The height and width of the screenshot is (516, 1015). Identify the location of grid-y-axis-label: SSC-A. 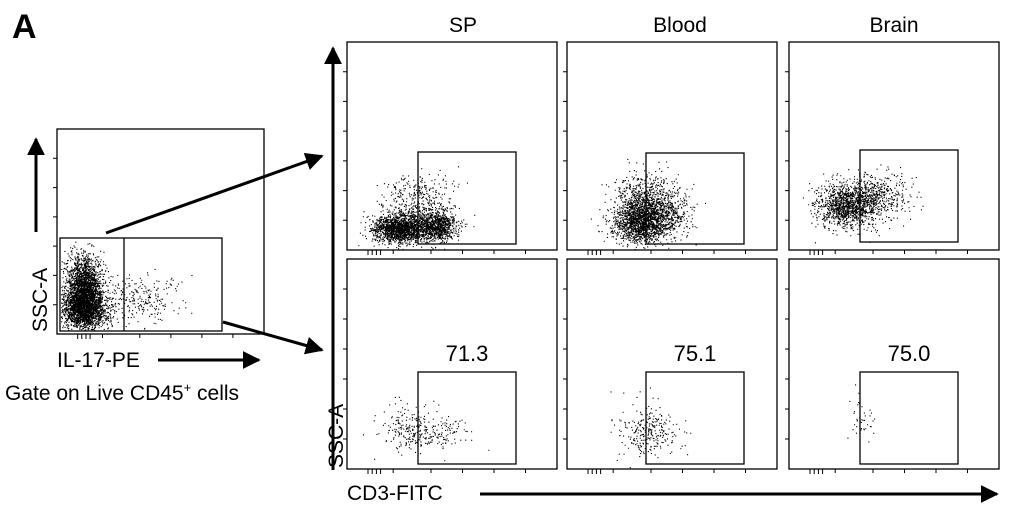
(336, 436).